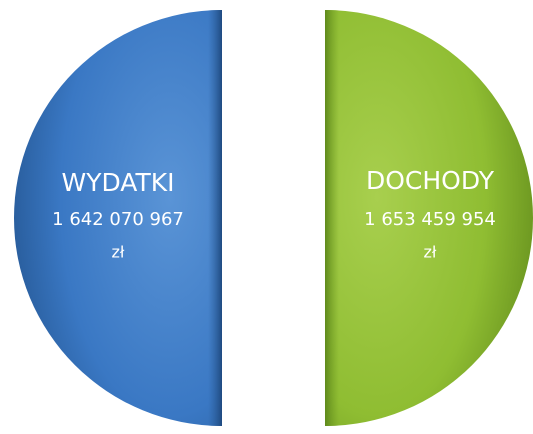  What do you see at coordinates (332, 218) in the screenshot?
I see `green-edge-shade` at bounding box center [332, 218].